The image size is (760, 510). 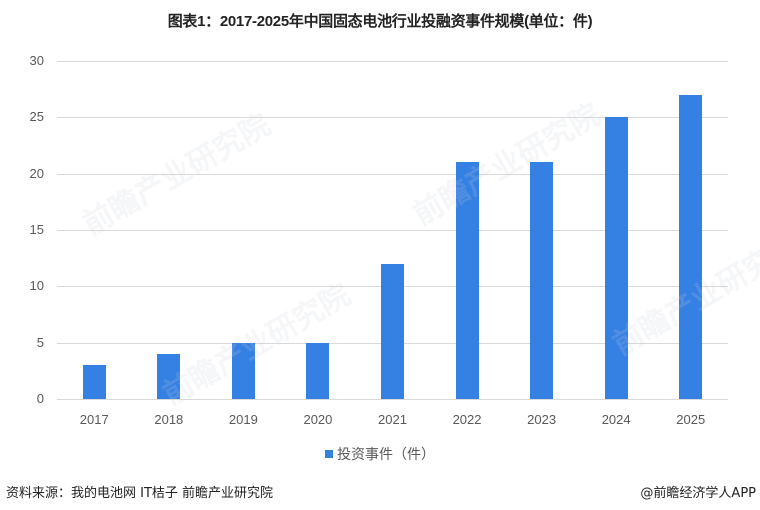 I want to click on y-tick-label: 5, so click(x=40, y=342).